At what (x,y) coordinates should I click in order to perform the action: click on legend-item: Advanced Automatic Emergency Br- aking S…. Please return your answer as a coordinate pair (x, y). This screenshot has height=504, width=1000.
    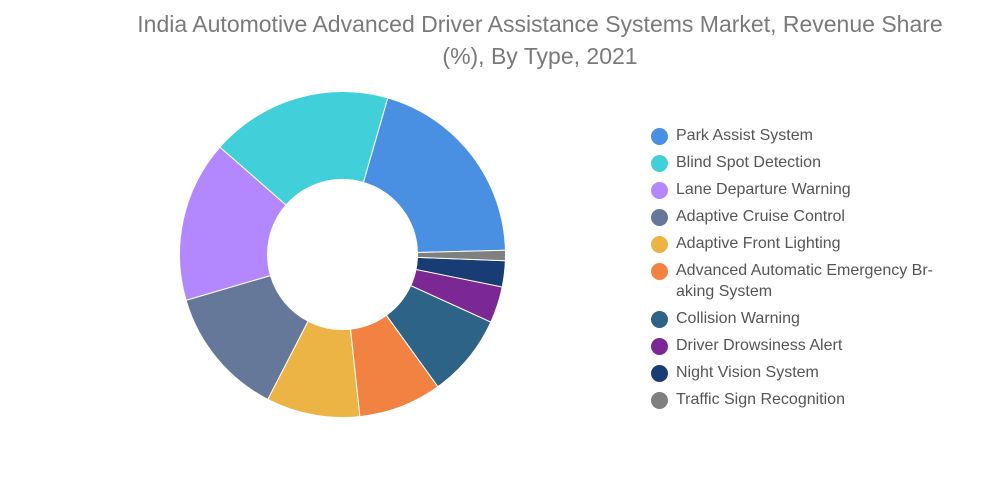
    Looking at the image, I should click on (811, 281).